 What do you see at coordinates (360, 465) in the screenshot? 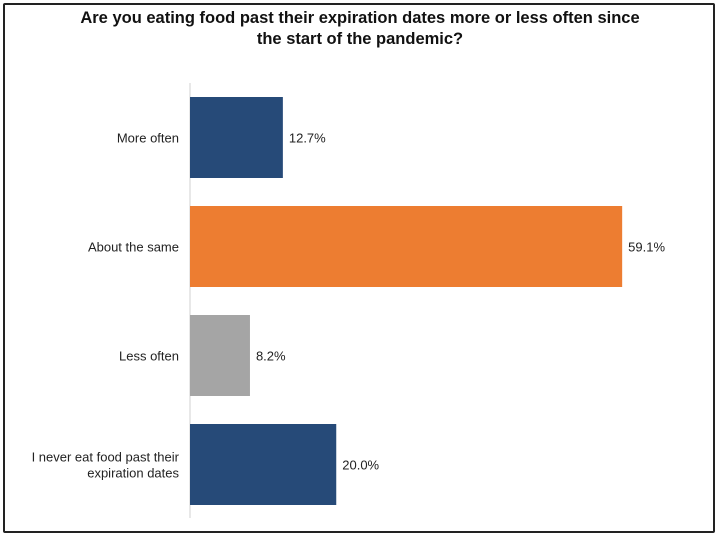
I see `value-label-3: 20.0%` at bounding box center [360, 465].